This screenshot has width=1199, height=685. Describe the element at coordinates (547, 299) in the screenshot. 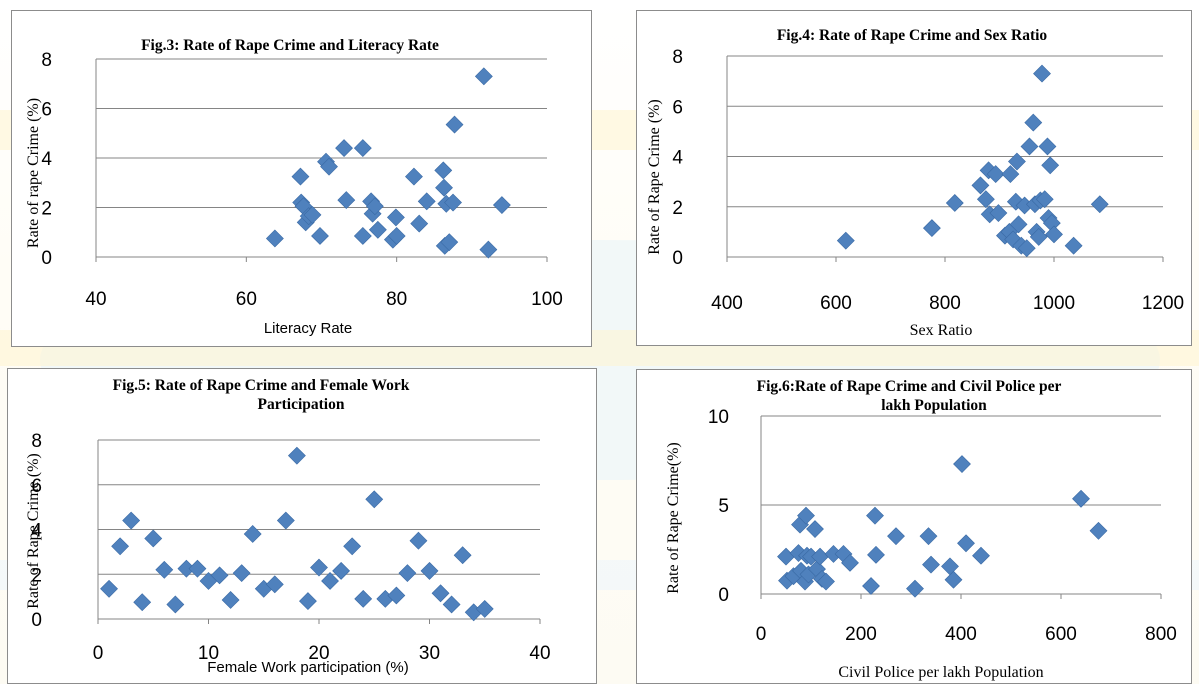

I see `x-tick-label: 100` at that location.